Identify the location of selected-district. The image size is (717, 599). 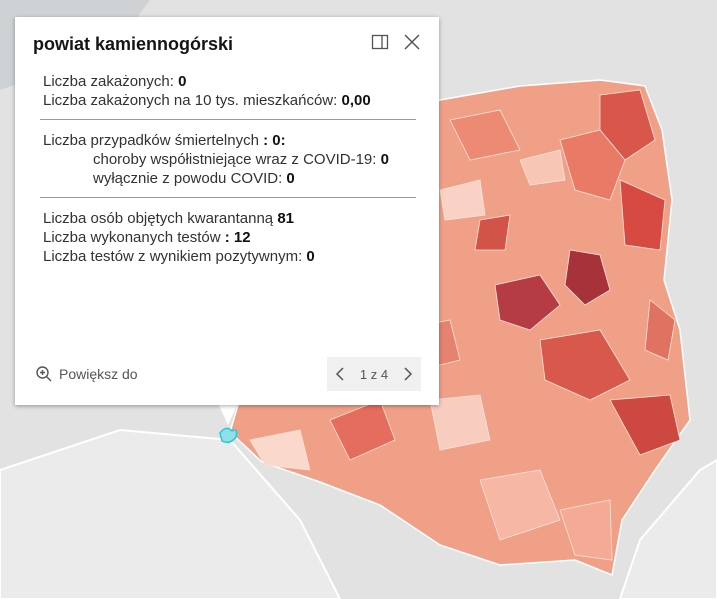
(228, 435).